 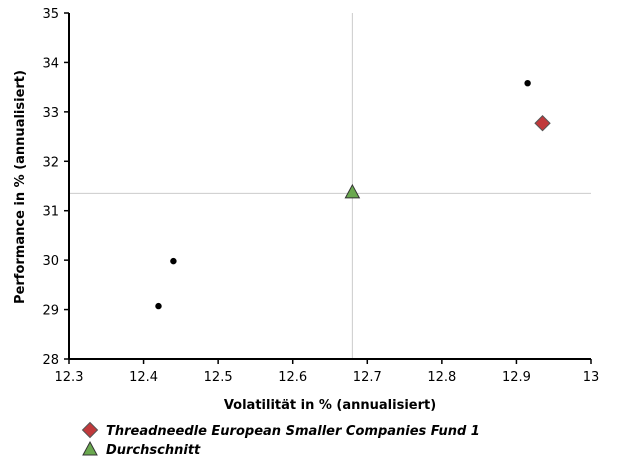 What do you see at coordinates (50, 113) in the screenshot?
I see `y-tick-label: 33` at bounding box center [50, 113].